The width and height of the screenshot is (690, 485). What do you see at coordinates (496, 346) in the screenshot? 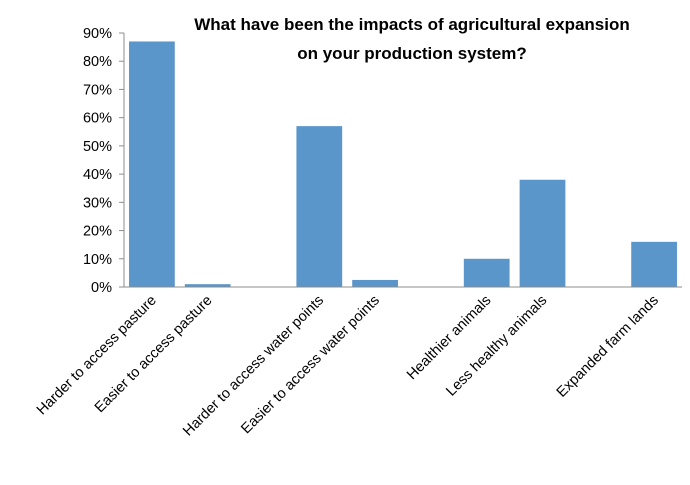
I see `x-tick-label: Less healthy animals` at bounding box center [496, 346].